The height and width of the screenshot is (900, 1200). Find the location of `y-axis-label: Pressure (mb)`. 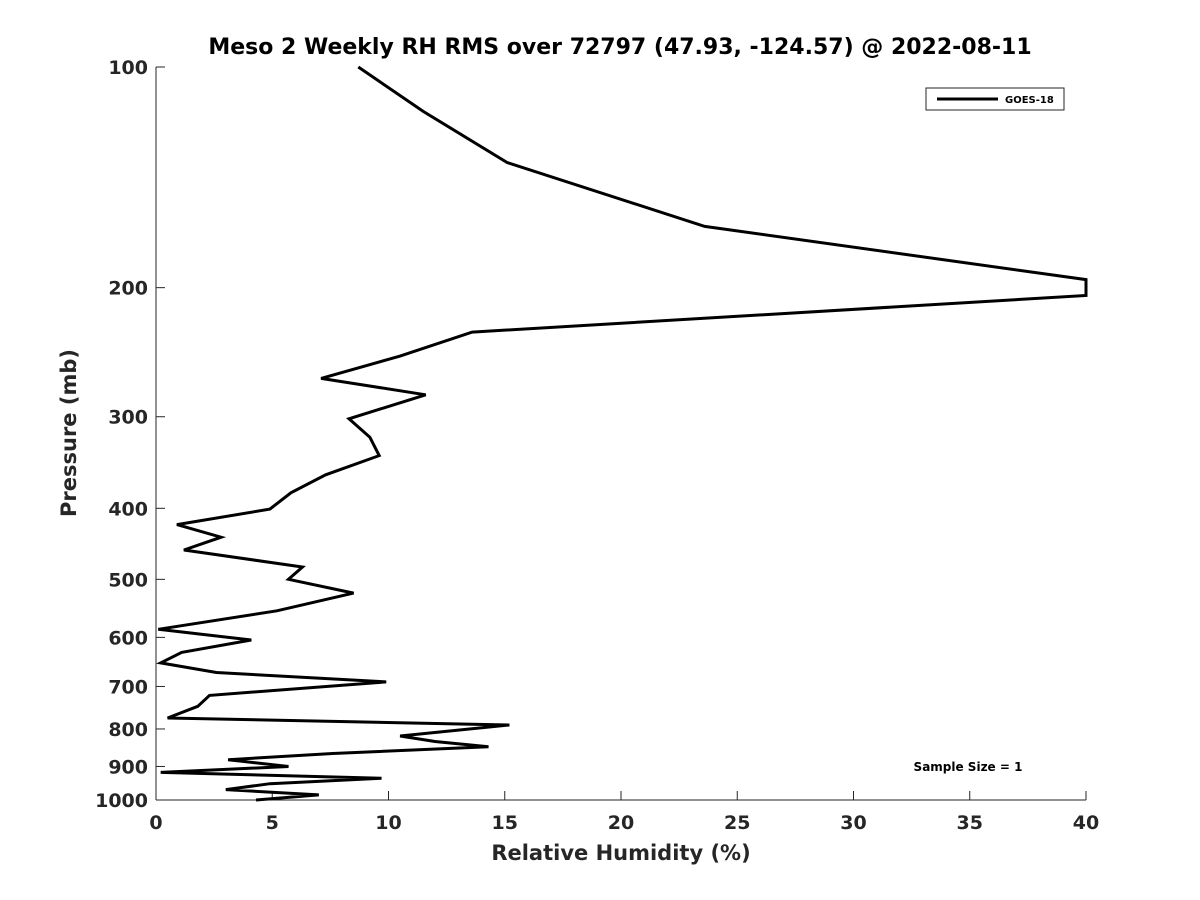

y-axis-label: Pressure (mb) is located at coordinates (69, 433).